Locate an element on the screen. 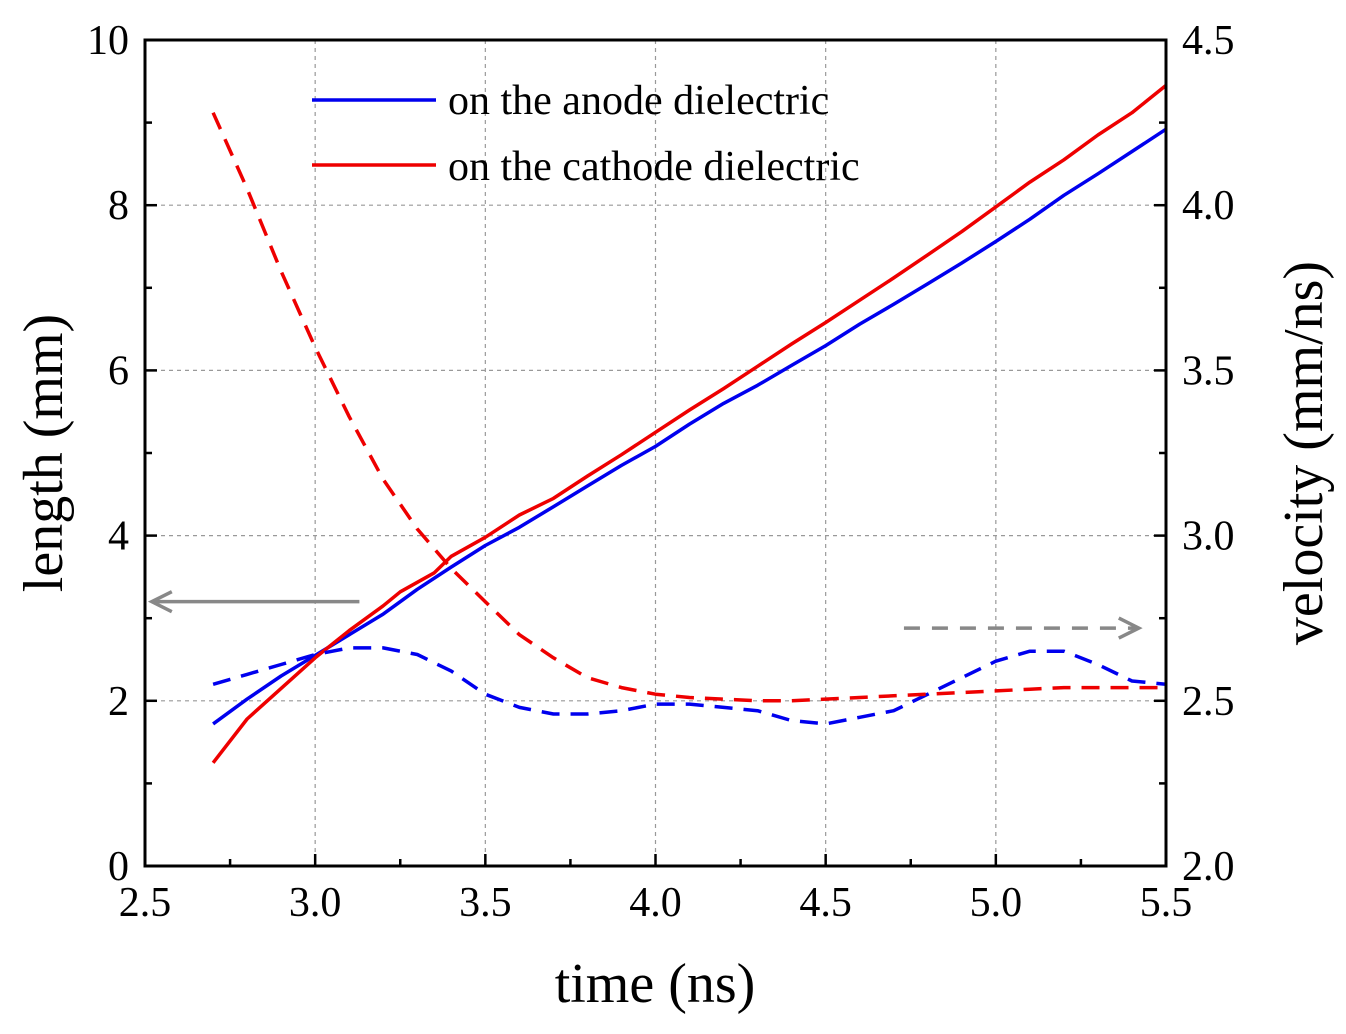 Image resolution: width=1346 pixels, height=1034 pixels. legend-label-cathode: on the cathode dielectric is located at coordinates (654, 167).